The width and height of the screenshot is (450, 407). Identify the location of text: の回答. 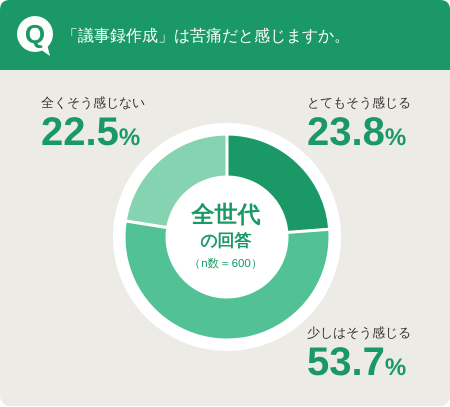
(226, 240).